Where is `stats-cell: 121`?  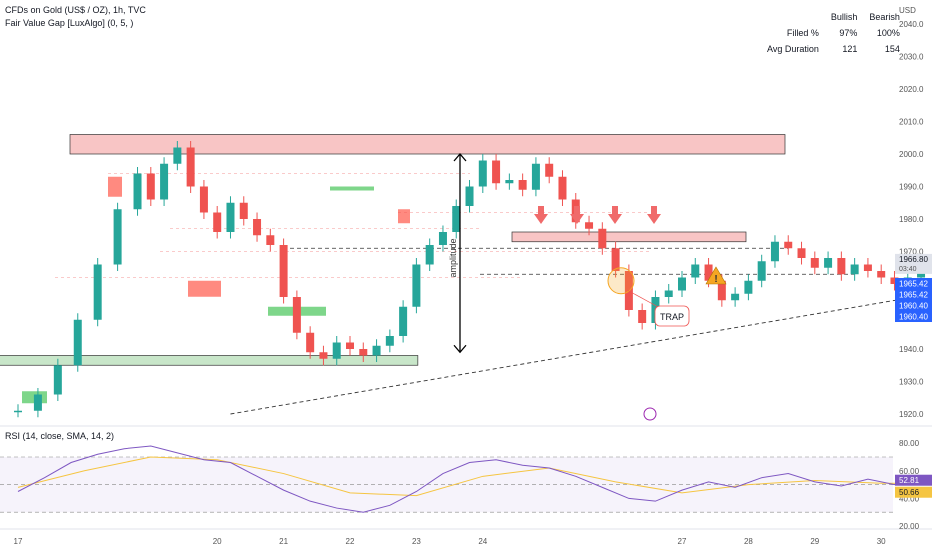
stats-cell: 121 is located at coordinates (850, 49).